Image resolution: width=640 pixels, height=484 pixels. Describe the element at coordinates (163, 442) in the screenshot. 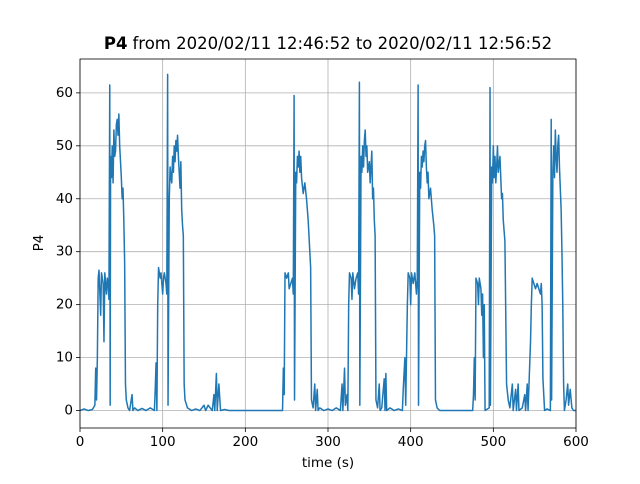

I see `x-tick-label: 100` at that location.